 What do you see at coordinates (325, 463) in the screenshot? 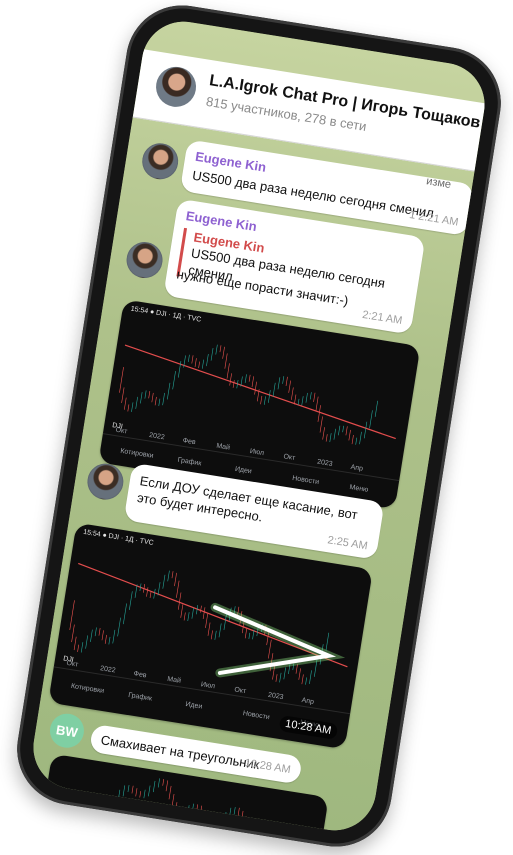
I see `x-tick-label: 2023` at bounding box center [325, 463].